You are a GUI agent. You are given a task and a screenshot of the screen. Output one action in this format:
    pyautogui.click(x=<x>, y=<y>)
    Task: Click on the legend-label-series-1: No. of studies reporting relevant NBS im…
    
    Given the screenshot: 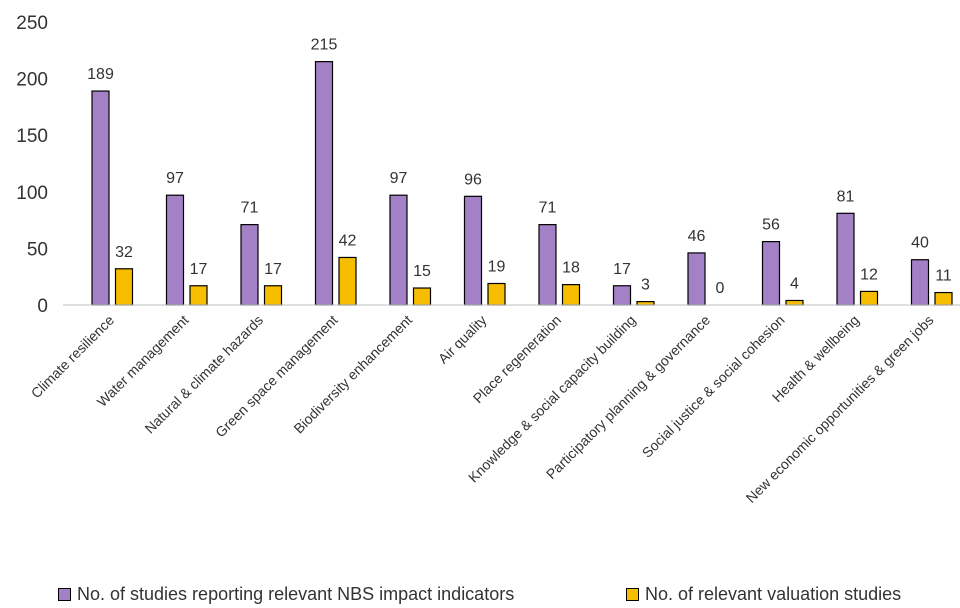 What is the action you would take?
    pyautogui.click(x=296, y=594)
    